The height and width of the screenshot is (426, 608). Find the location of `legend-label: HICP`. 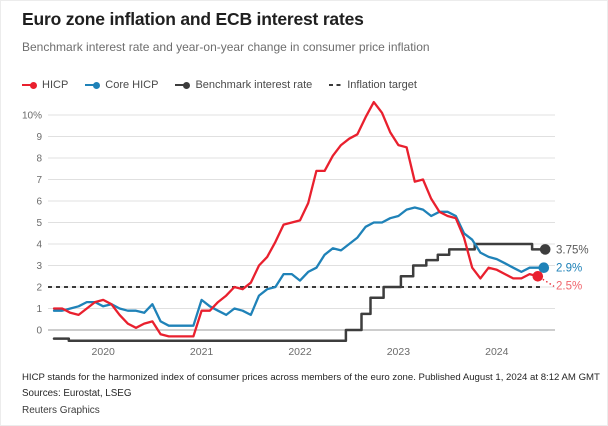

legend-label: HICP is located at coordinates (55, 85).